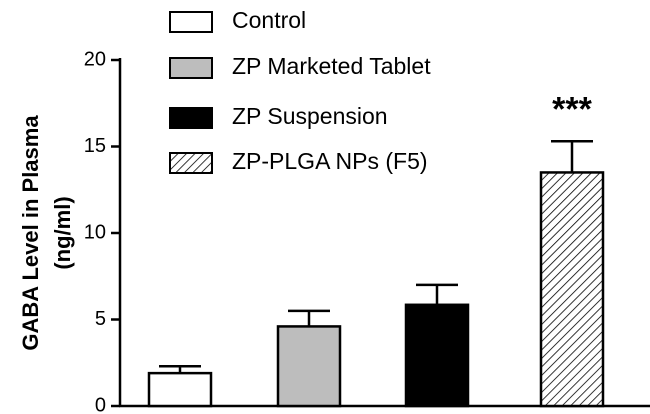 This screenshot has height=414, width=650. Describe the element at coordinates (95, 146) in the screenshot. I see `y-tick-label: 15` at that location.